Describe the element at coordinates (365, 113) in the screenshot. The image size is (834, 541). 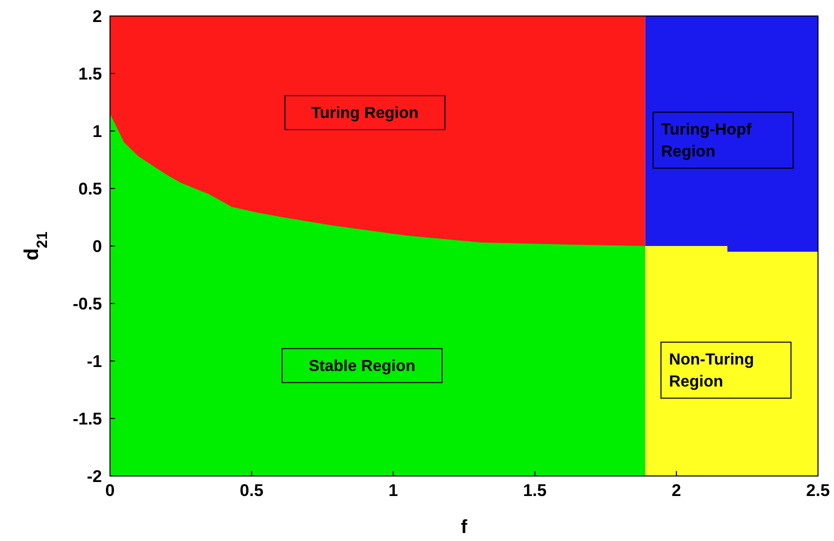
I see `annotation: Turing Region` at that location.